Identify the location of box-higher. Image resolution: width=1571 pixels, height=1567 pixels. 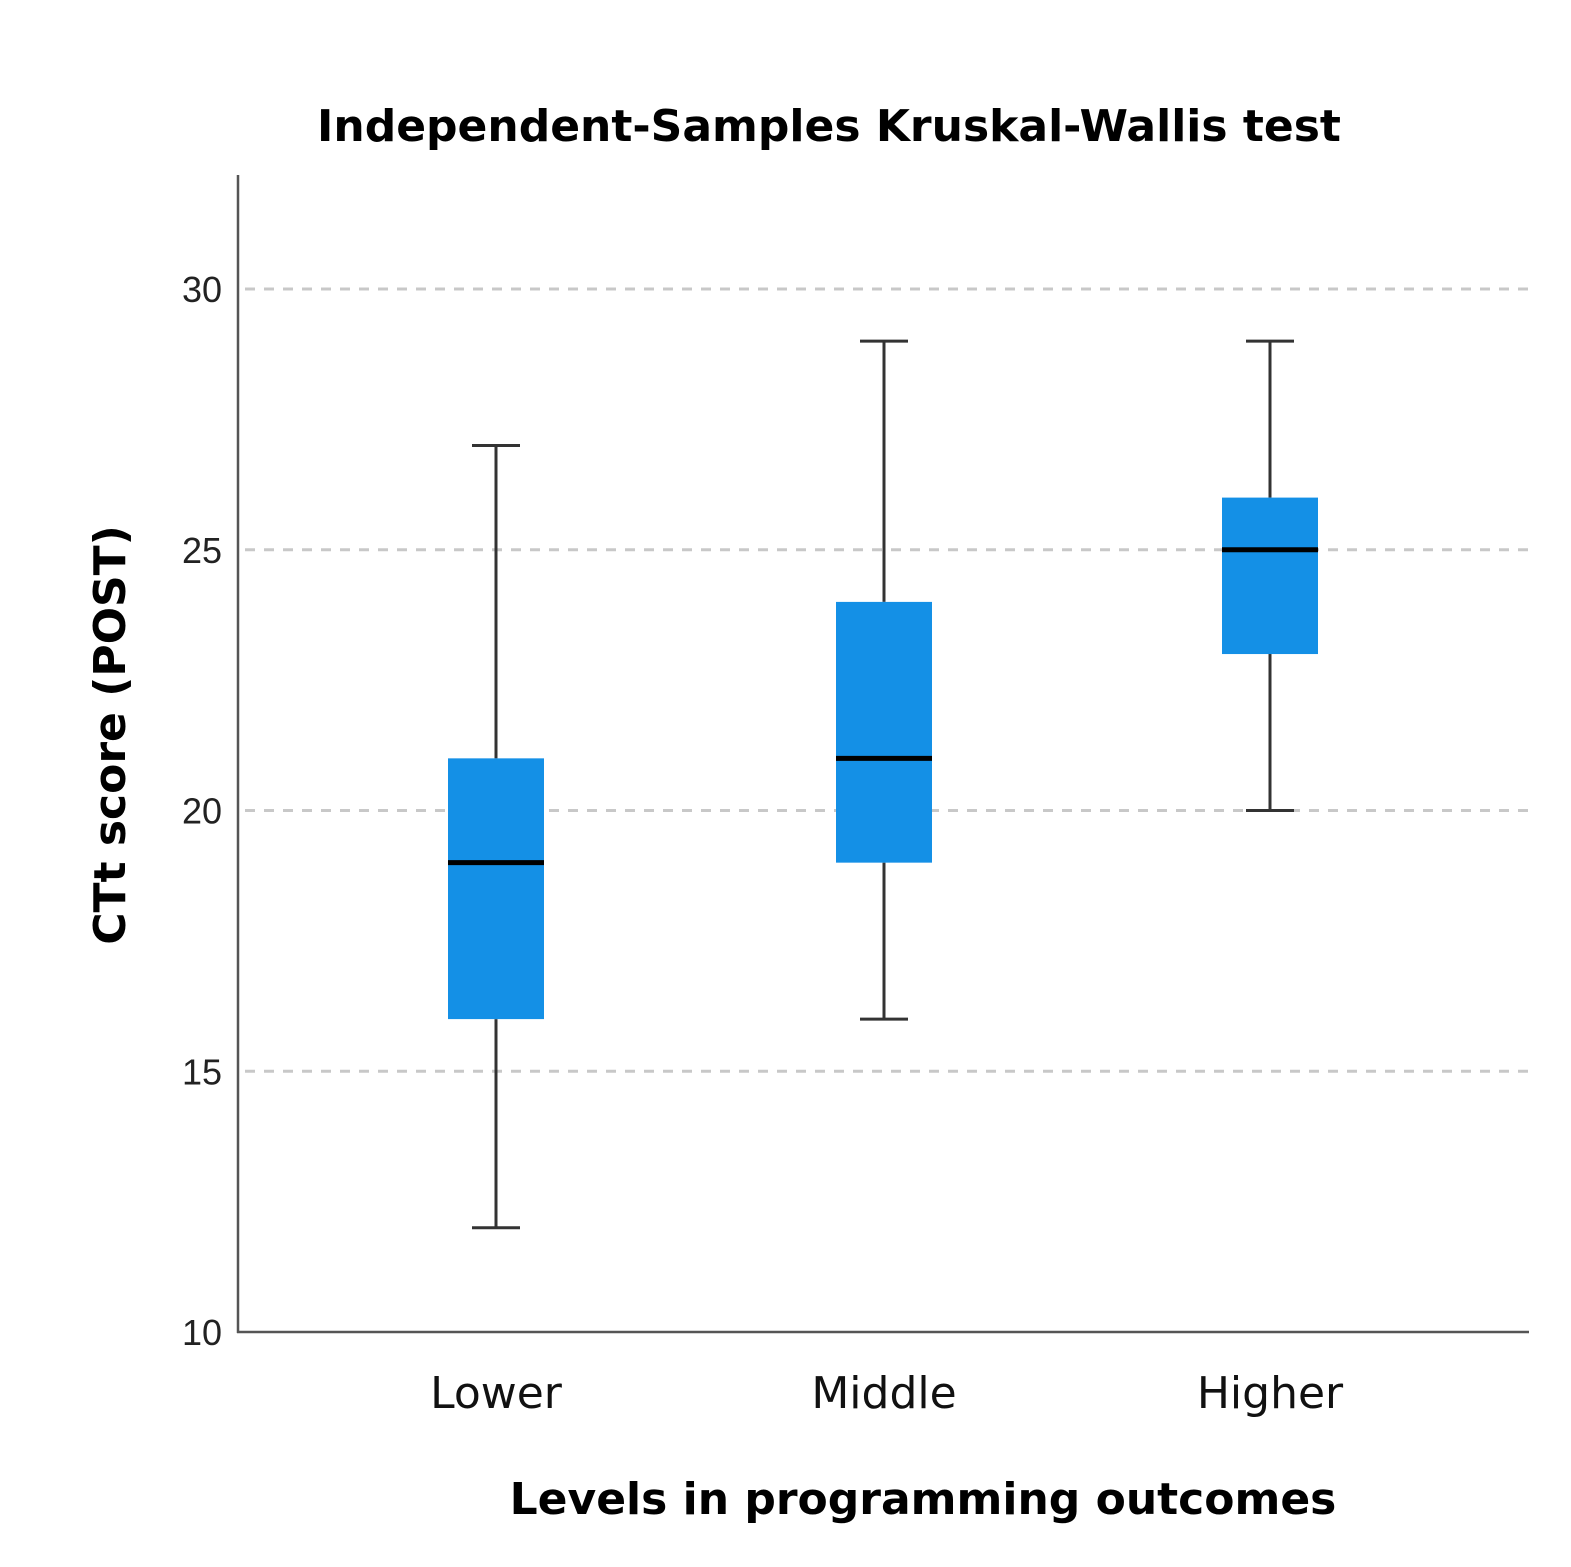
(1270, 575).